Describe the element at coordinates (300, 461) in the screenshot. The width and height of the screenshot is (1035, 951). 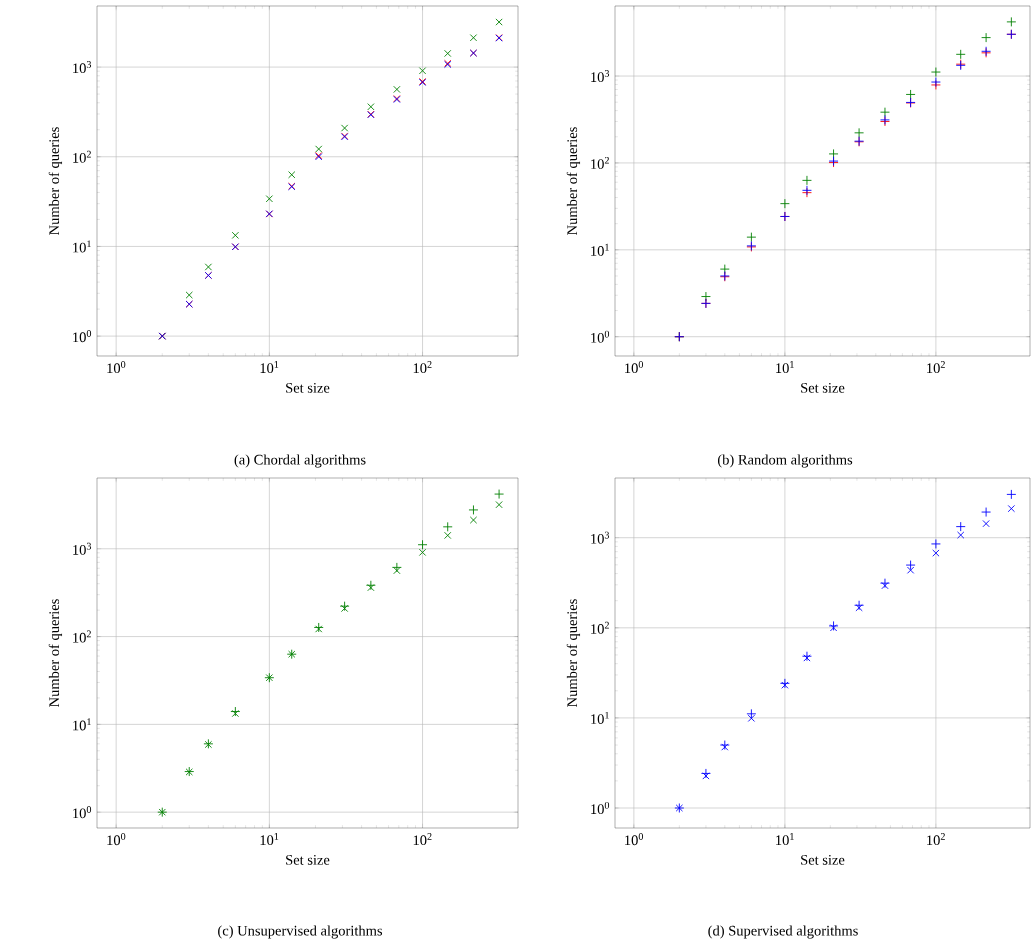
I see `text: (a) Chordal algorithms` at that location.